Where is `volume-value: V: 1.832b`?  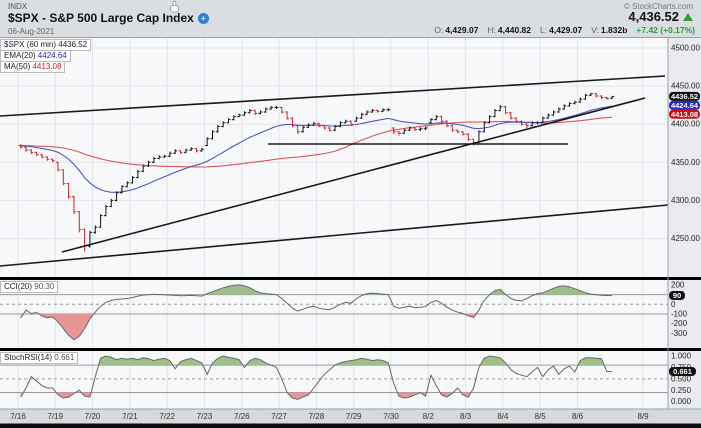
volume-value: V: 1.832b is located at coordinates (609, 30).